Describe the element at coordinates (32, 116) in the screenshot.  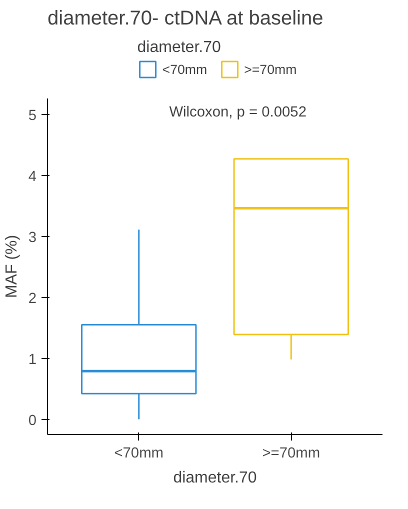
I see `y-tick-label: 5` at that location.